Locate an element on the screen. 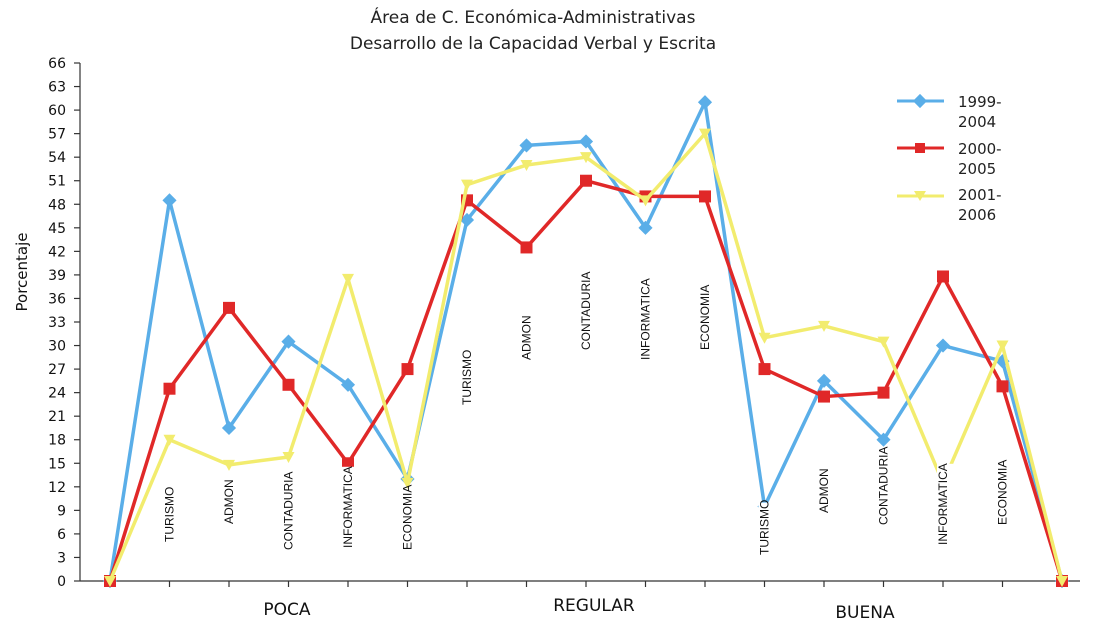  y-tick-label: 63 is located at coordinates (57, 88).